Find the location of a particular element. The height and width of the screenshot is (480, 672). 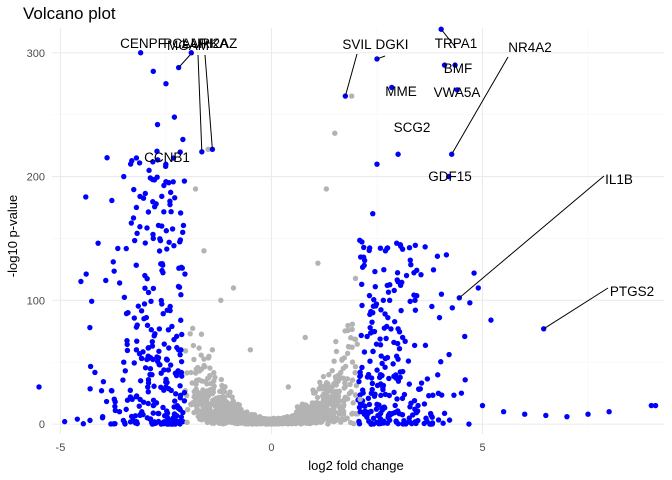

chart-title: Volcano plot is located at coordinates (69, 13).